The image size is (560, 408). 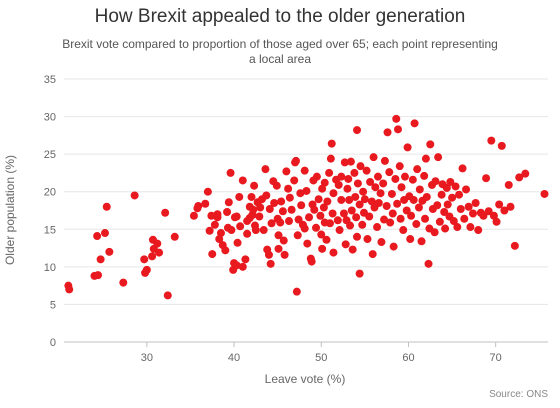 What do you see at coordinates (496, 358) in the screenshot?
I see `x-tick-label: 70` at bounding box center [496, 358].